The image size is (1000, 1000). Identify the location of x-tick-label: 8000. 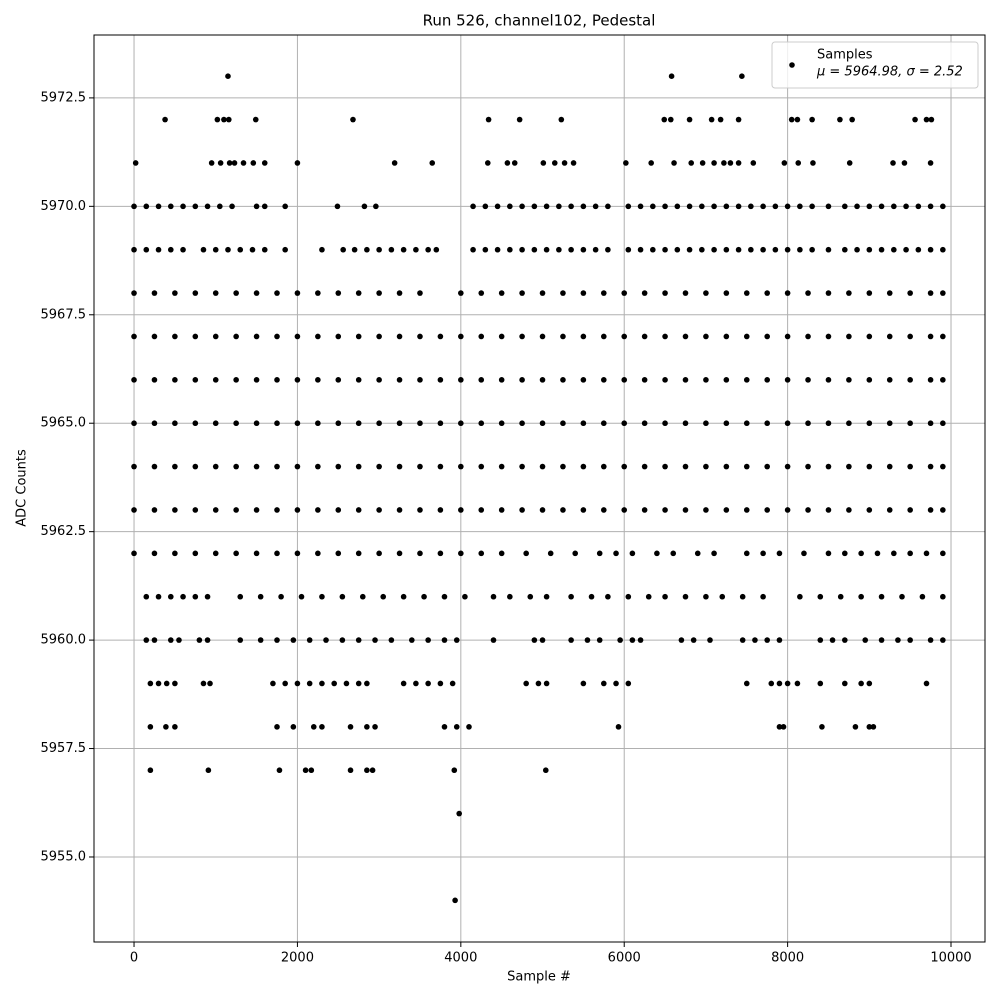
(787, 958).